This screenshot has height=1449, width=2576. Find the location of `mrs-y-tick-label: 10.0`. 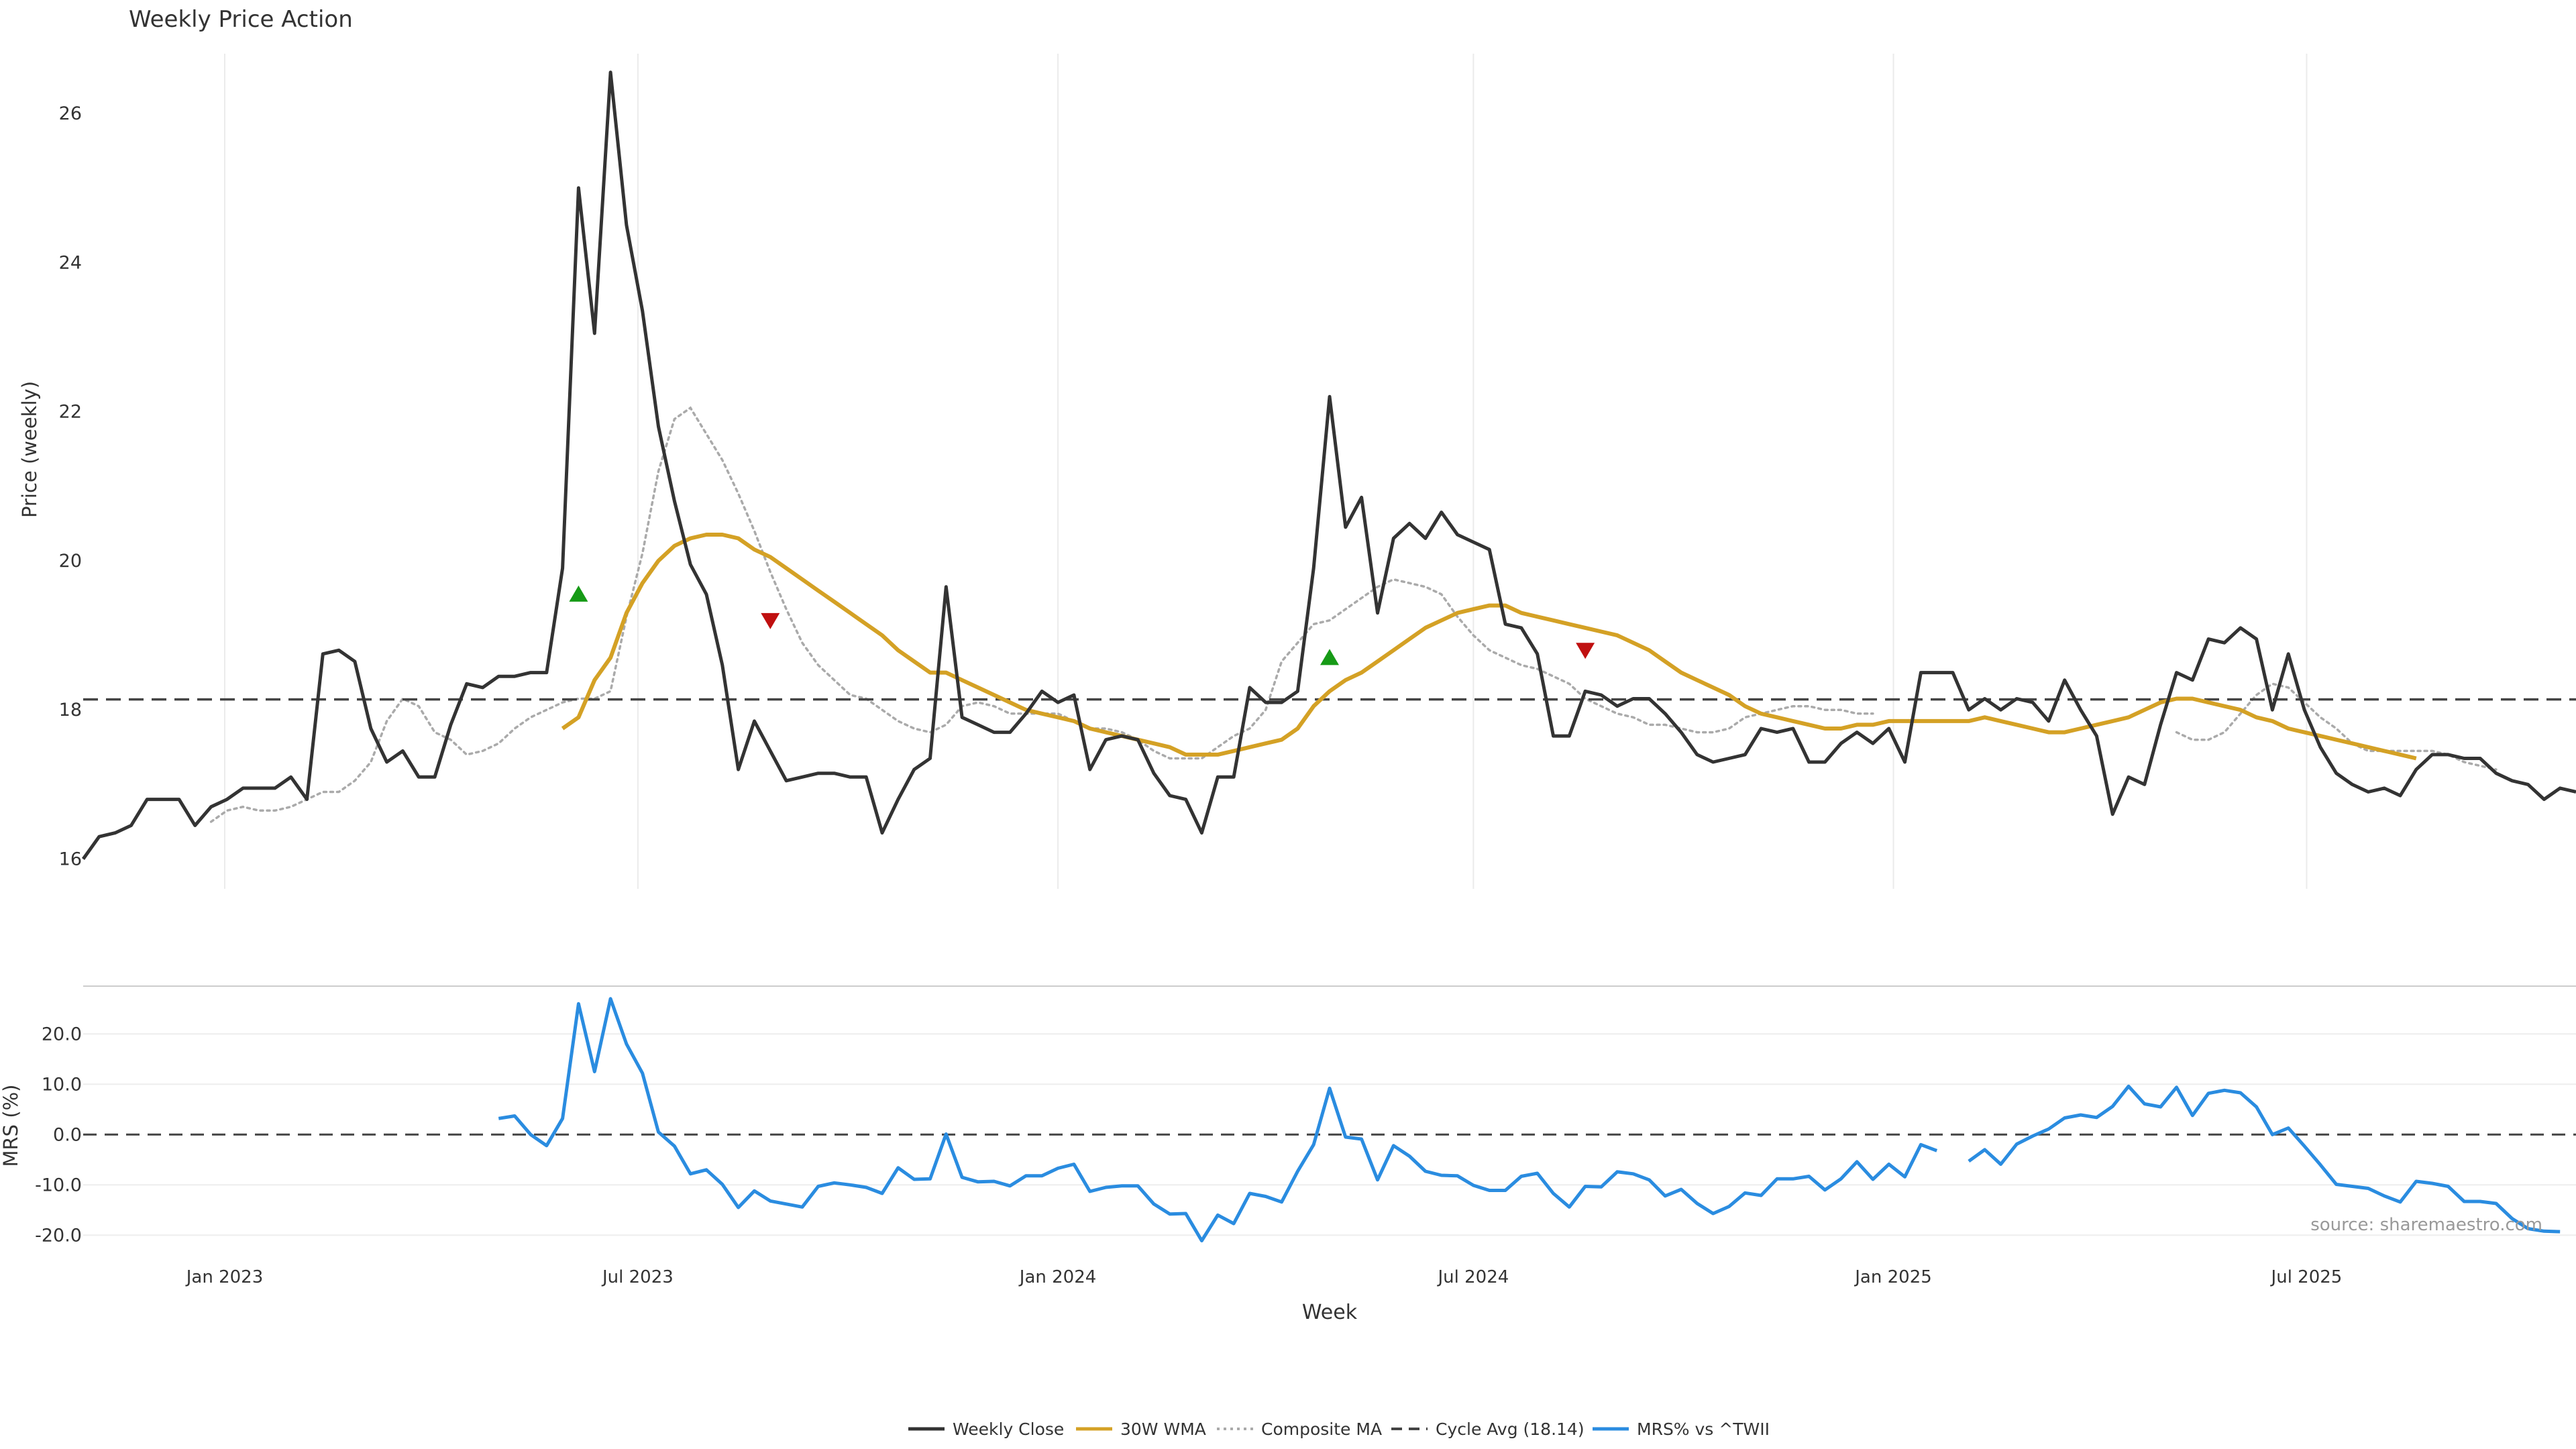

mrs-y-tick-label: 10.0 is located at coordinates (62, 1084).